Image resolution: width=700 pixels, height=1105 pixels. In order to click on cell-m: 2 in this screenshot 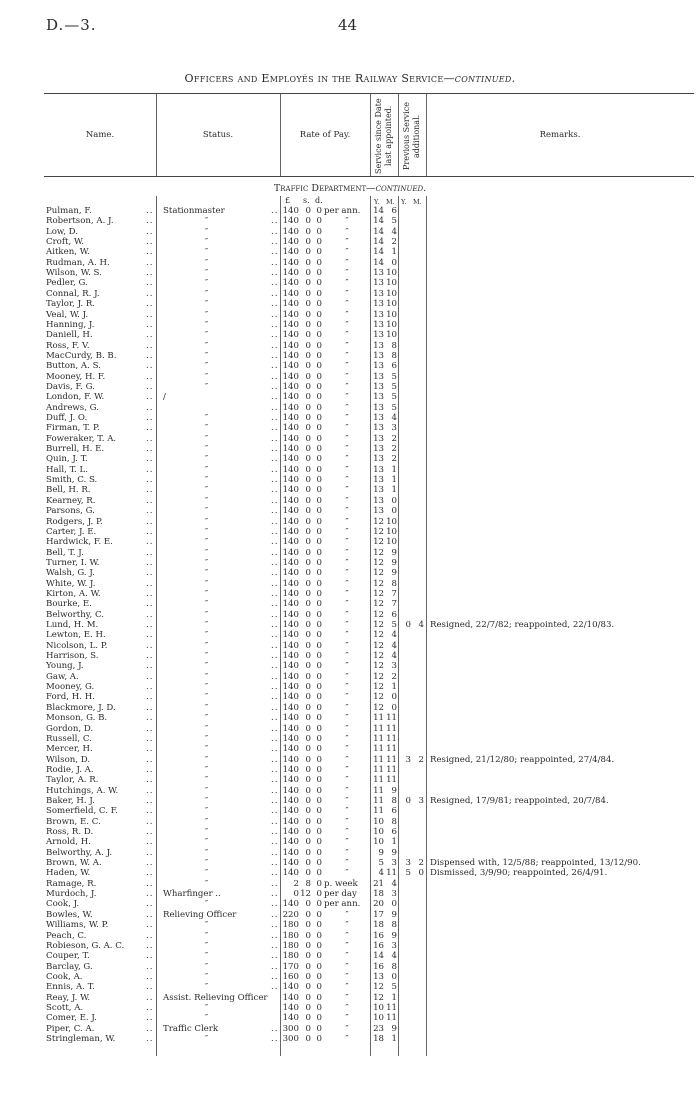, I will do `click(394, 242)`.